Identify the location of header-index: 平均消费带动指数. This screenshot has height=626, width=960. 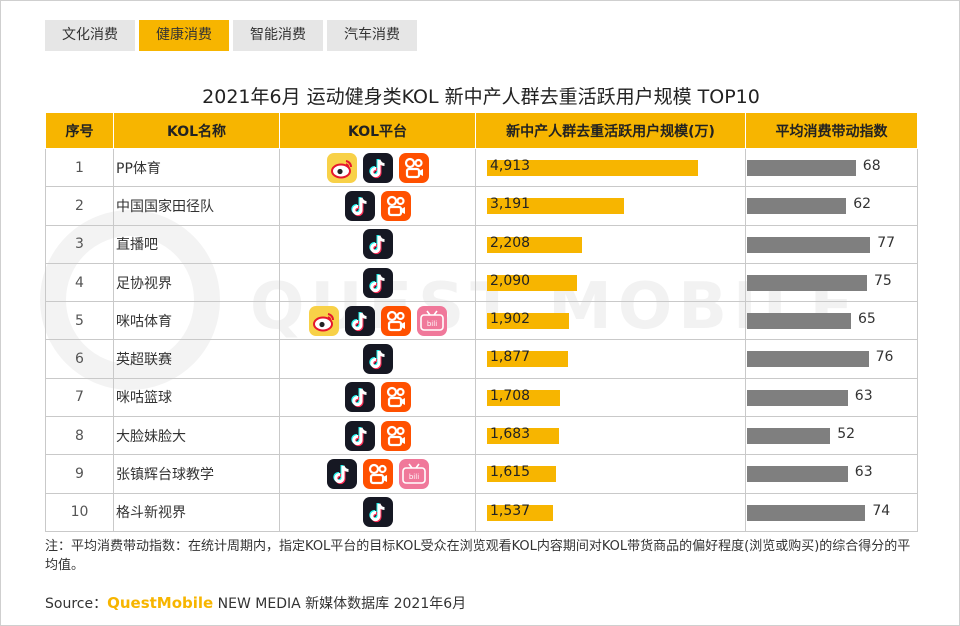
(831, 130).